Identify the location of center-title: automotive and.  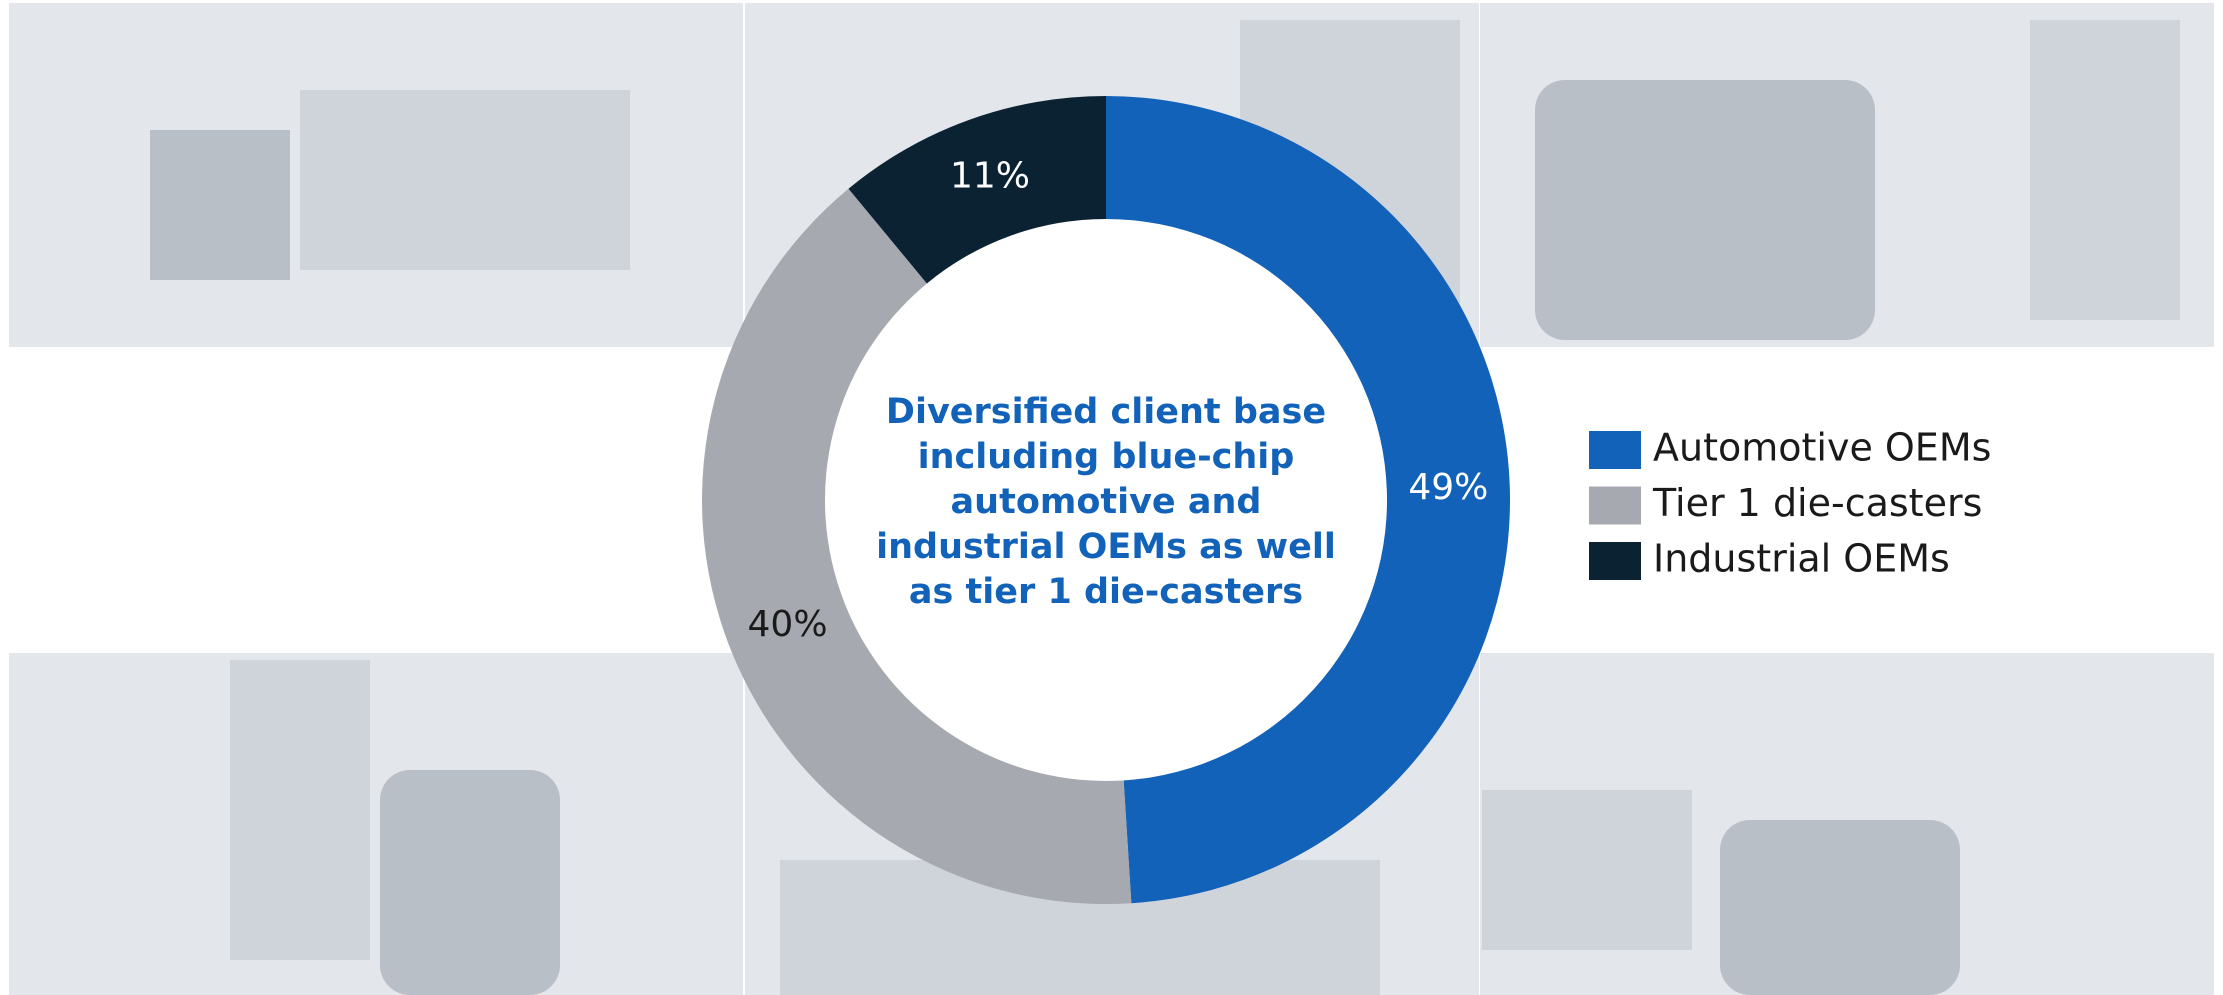
(1106, 502).